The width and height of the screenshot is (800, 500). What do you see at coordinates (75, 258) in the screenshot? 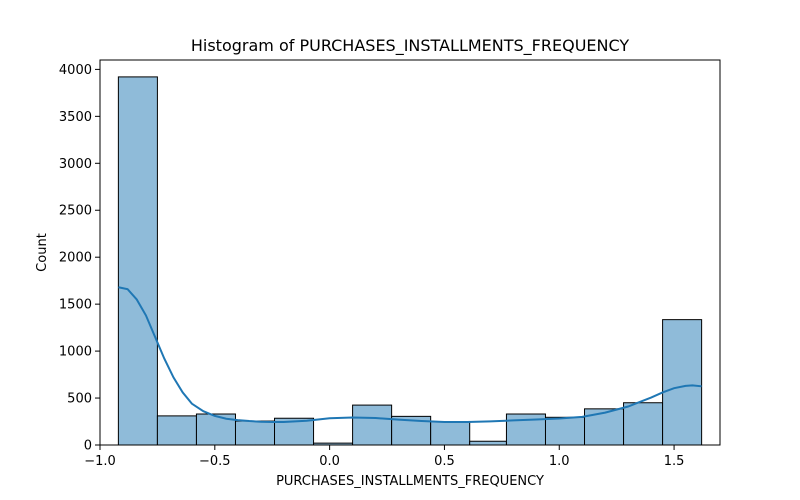
I see `y-tick-label: 2000` at bounding box center [75, 258].